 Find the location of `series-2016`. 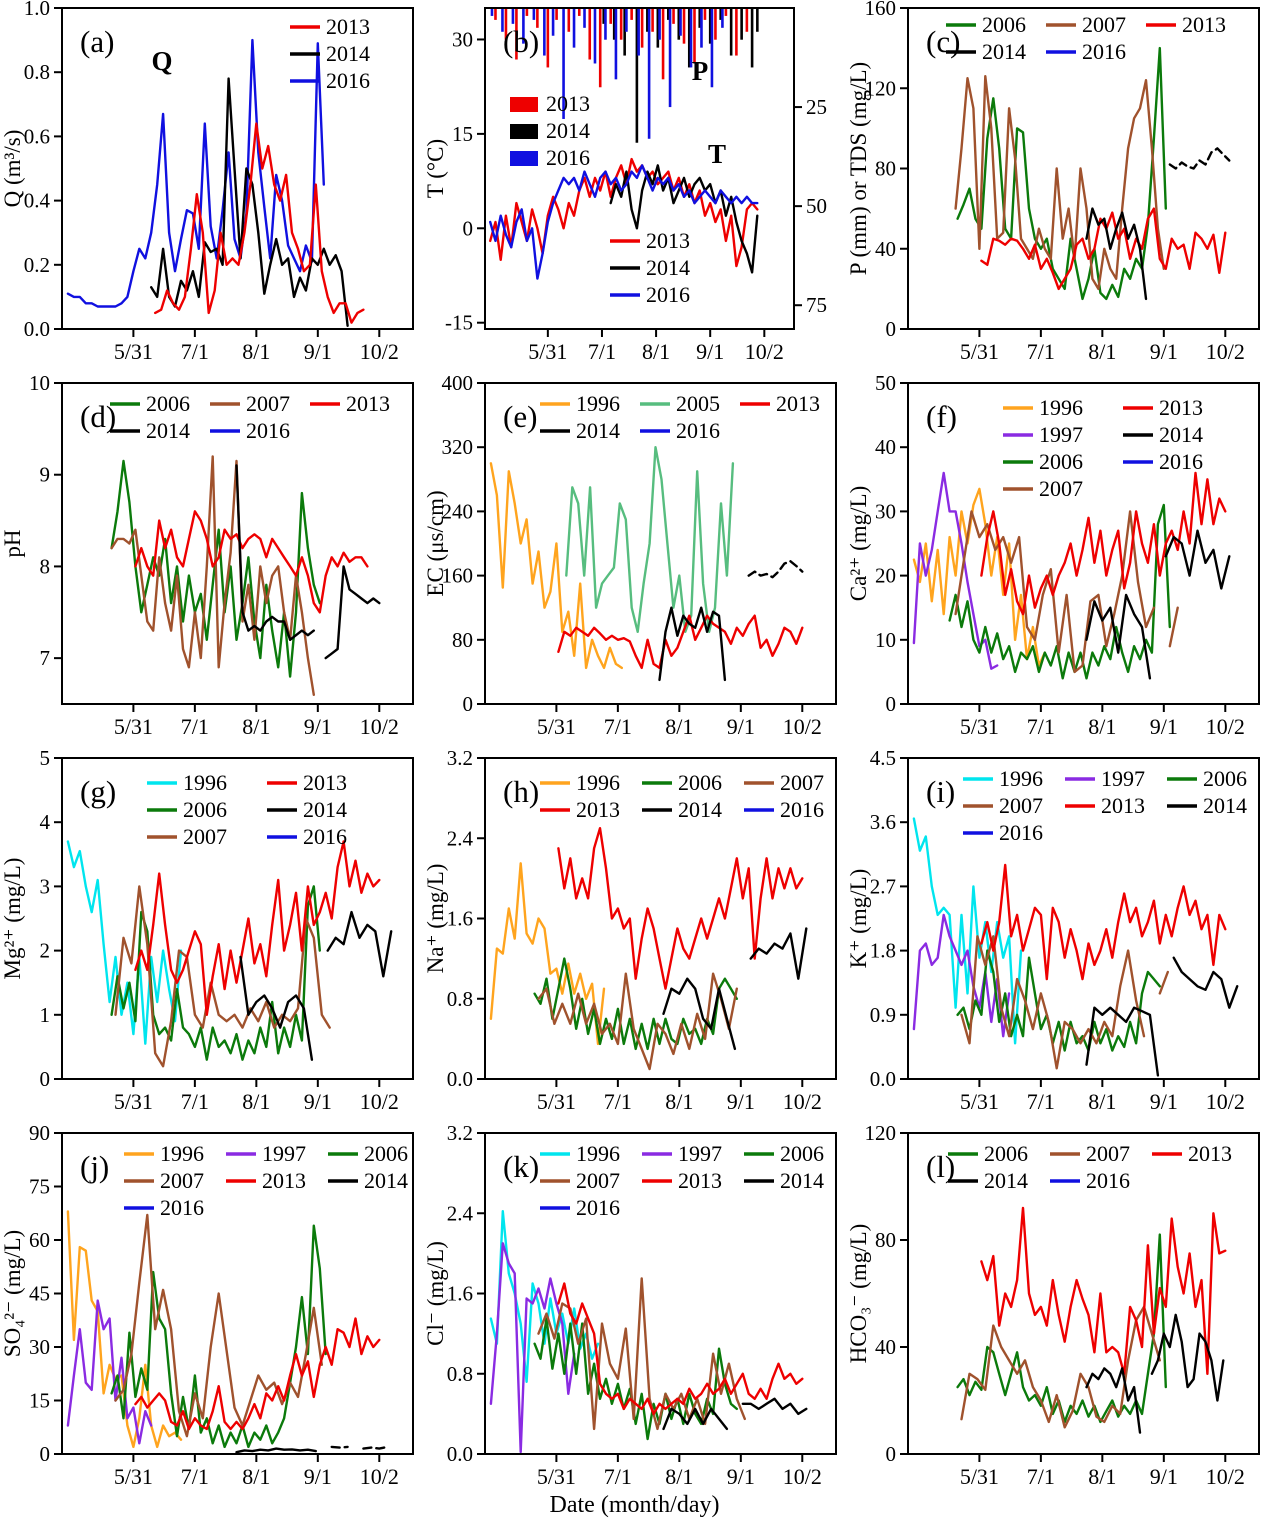

series-2016 is located at coordinates (623, 222).